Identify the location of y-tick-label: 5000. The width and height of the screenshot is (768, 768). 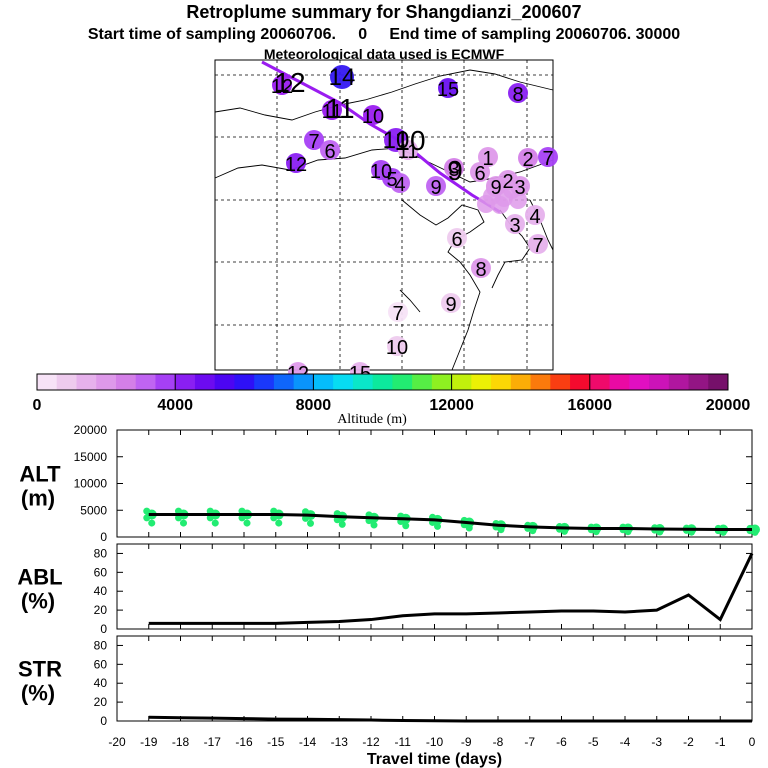
(93, 510).